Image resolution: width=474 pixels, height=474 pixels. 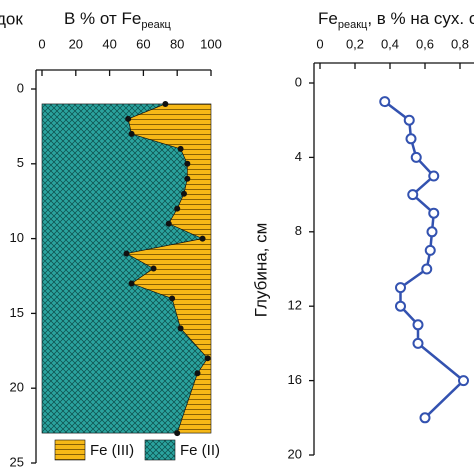 I want to click on x-tick-label: 20, so click(x=76, y=43).